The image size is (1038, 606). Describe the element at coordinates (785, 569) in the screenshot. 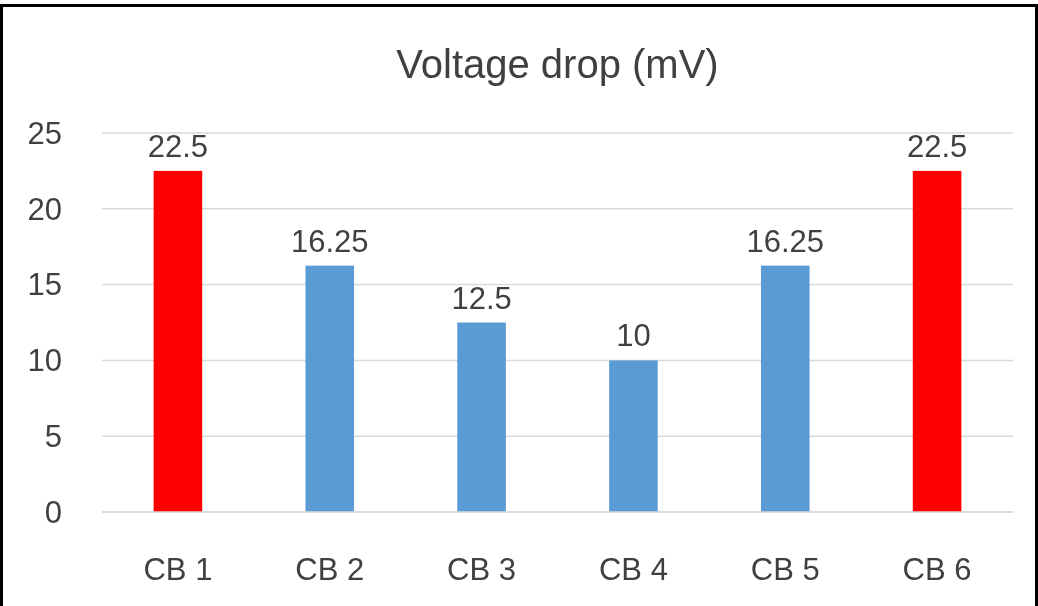

I see `x-tick-label: CB 5` at that location.